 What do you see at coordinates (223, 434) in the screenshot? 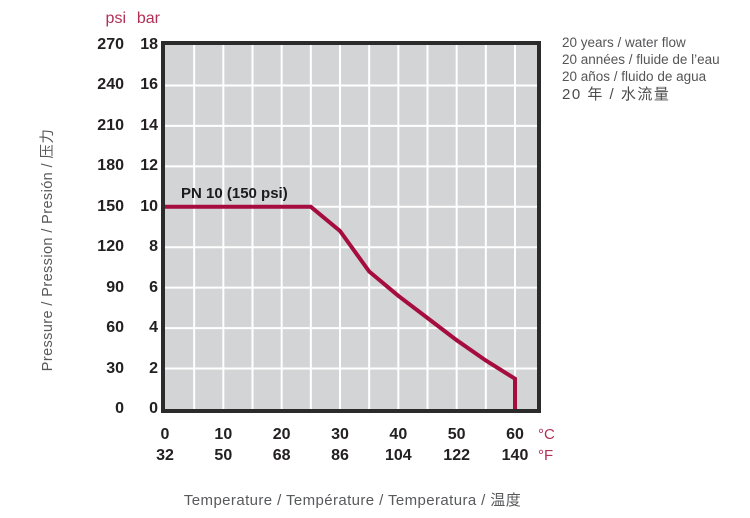
I see `x-tick-celsius: 10` at bounding box center [223, 434].